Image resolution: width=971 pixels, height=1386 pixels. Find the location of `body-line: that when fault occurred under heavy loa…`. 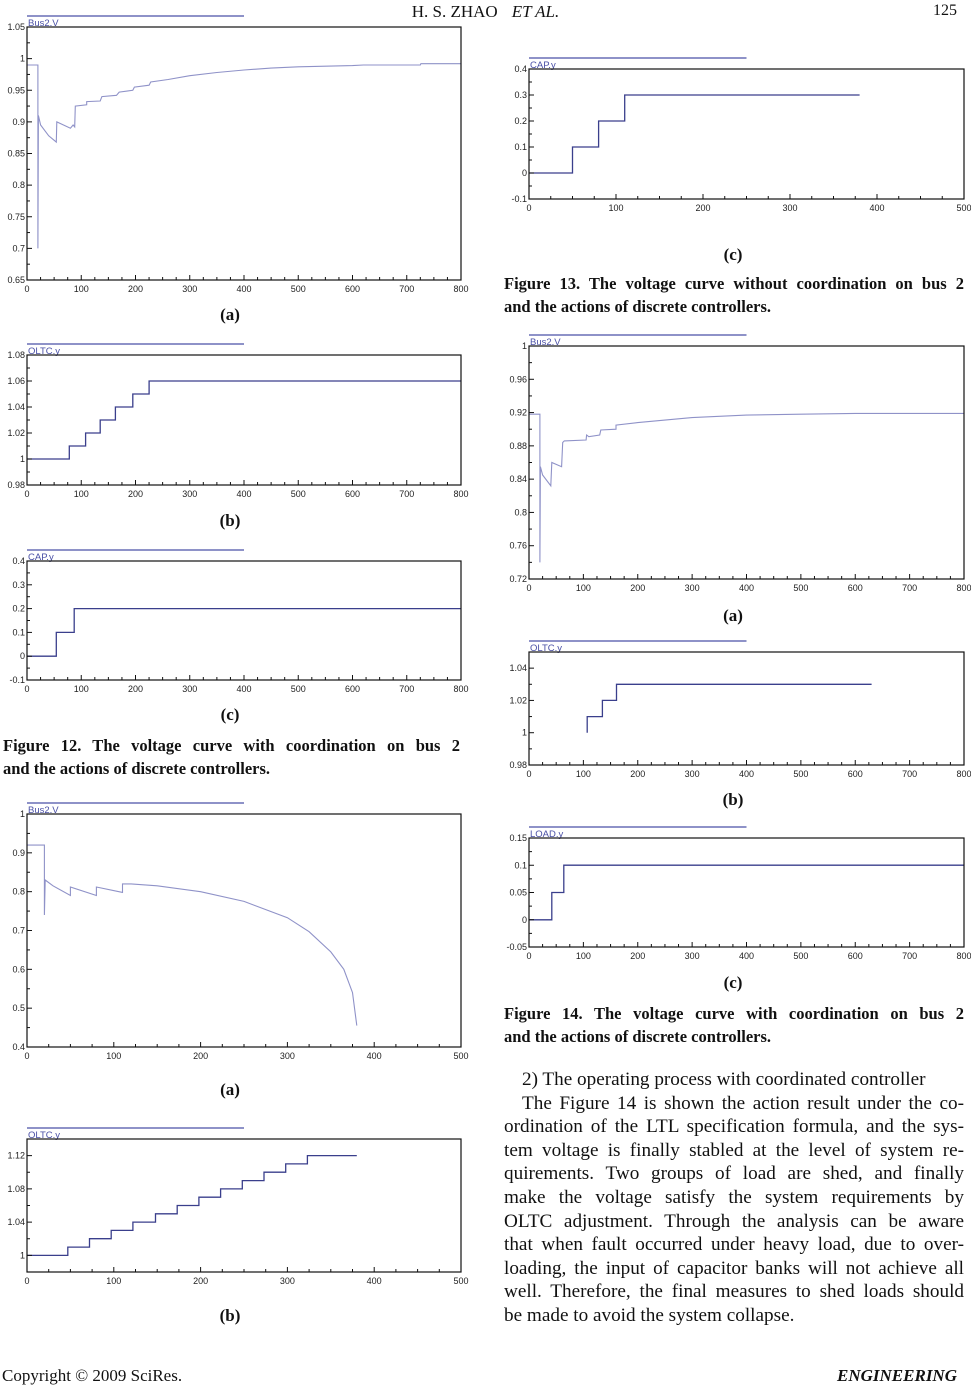

body-line: that when fault occurred under heavy loa… is located at coordinates (734, 1245).